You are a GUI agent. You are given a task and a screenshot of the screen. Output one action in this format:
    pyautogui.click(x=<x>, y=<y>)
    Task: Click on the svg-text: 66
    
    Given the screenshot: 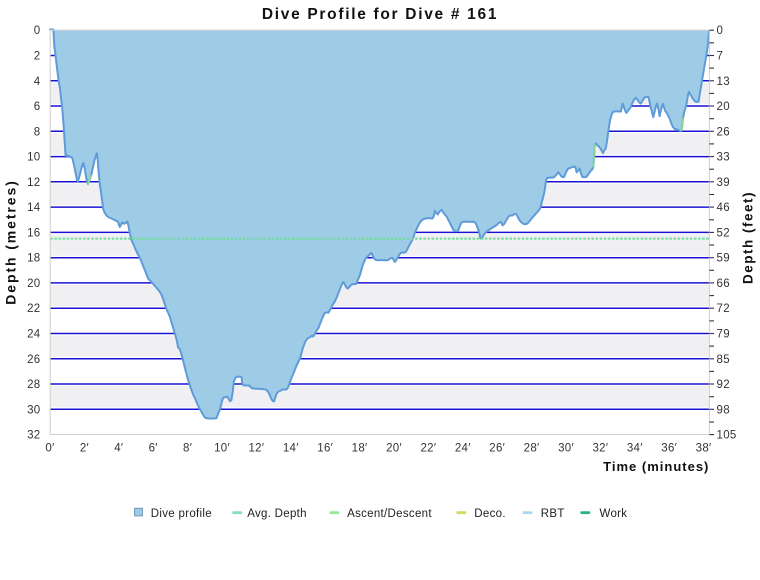 What is the action you would take?
    pyautogui.click(x=723, y=284)
    